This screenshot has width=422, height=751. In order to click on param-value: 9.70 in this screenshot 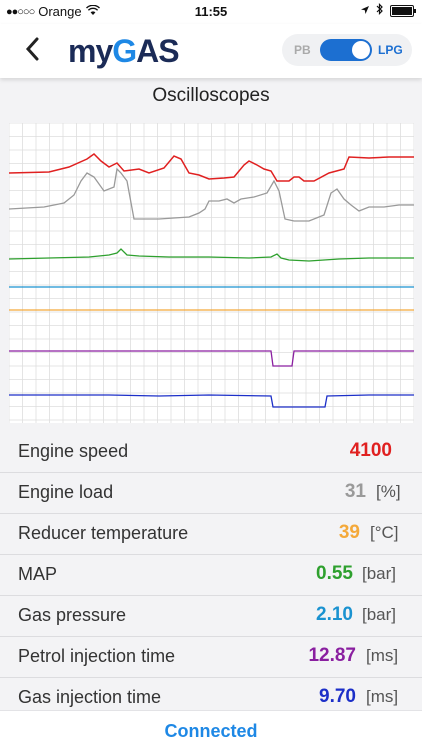, I will do `click(337, 697)`.